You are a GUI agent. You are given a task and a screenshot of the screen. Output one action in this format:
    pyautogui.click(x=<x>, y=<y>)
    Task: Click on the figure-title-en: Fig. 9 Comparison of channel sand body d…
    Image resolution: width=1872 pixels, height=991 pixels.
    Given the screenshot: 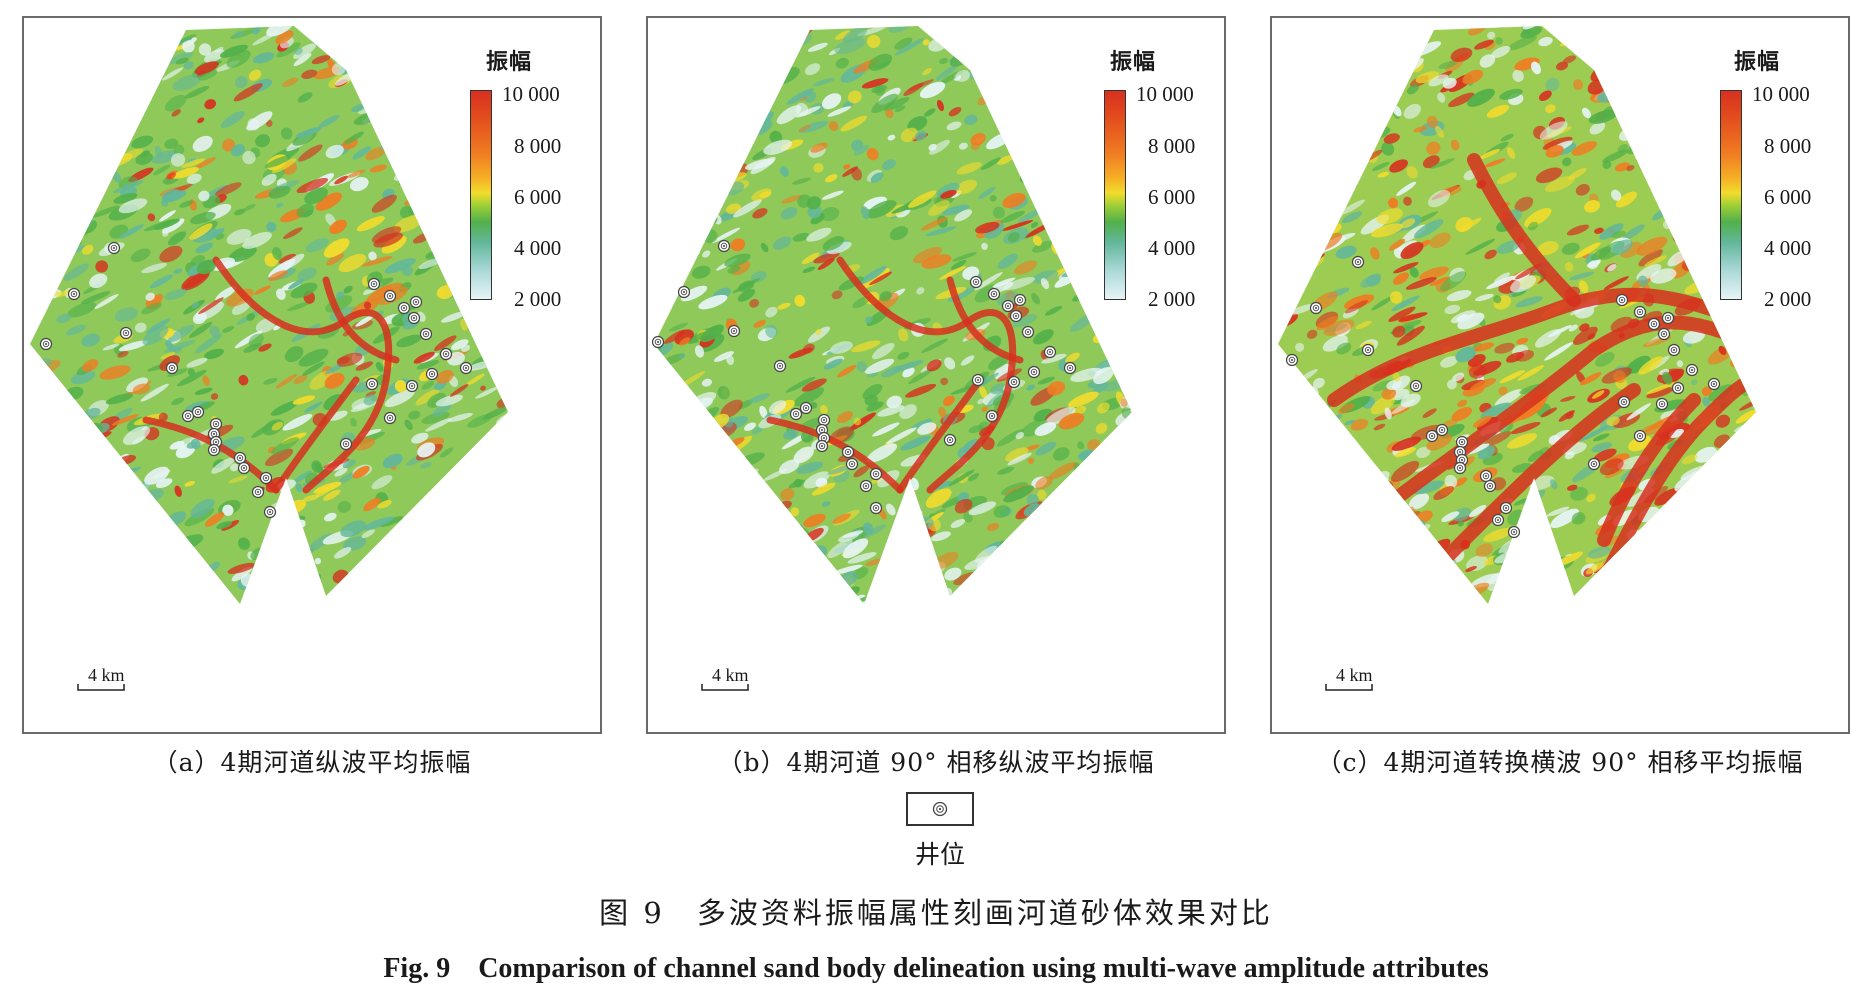 What is the action you would take?
    pyautogui.click(x=936, y=968)
    